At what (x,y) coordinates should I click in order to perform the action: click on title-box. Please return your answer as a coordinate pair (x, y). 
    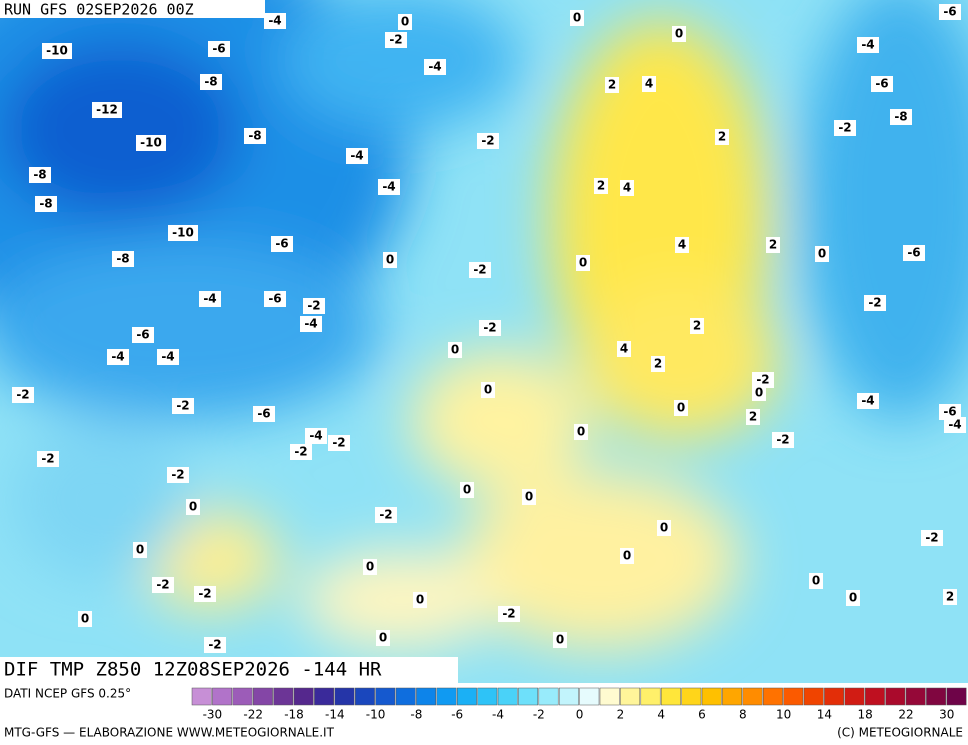
    Looking at the image, I should click on (229, 670).